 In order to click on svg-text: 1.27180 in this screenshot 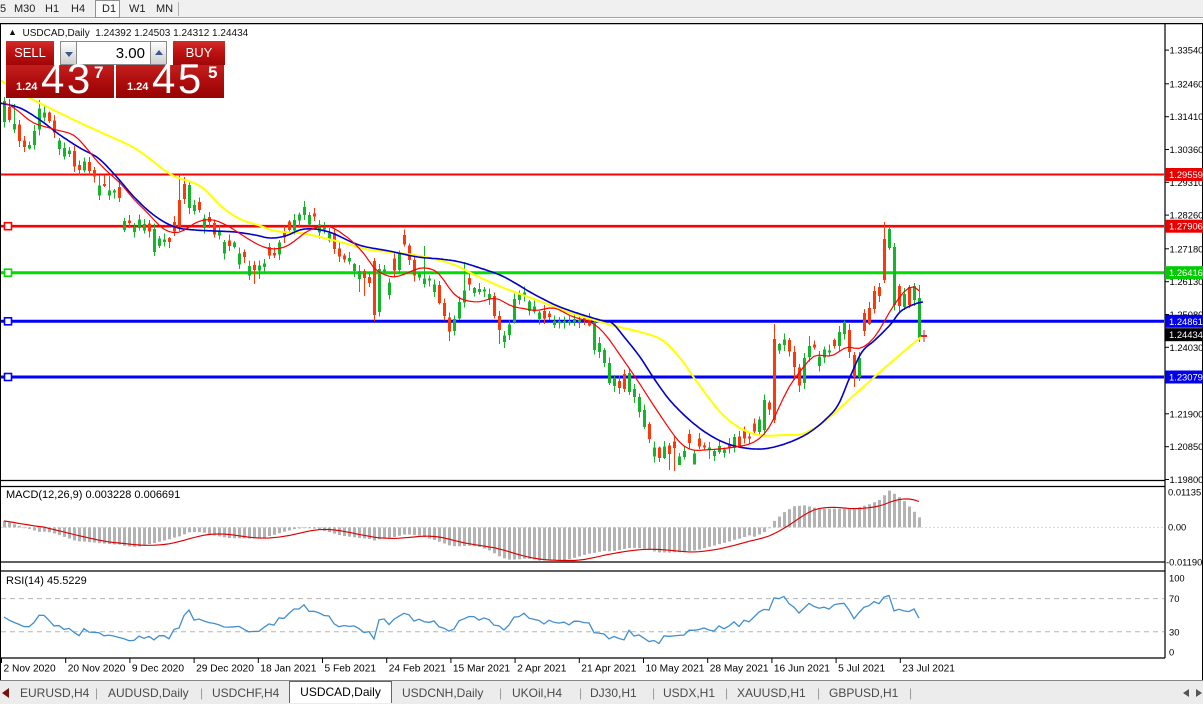, I will do `click(1186, 248)`.